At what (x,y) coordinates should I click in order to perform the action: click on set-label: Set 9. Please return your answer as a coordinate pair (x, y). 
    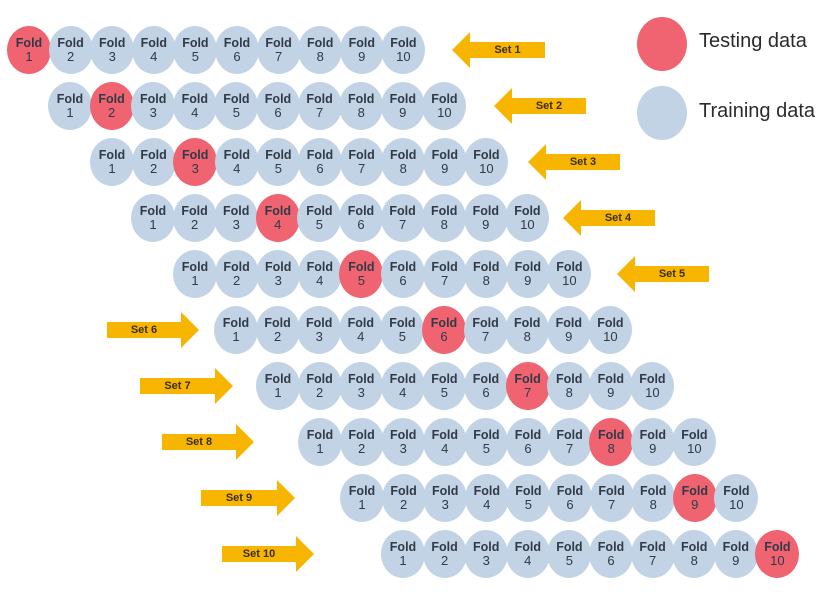
    Looking at the image, I should click on (239, 498).